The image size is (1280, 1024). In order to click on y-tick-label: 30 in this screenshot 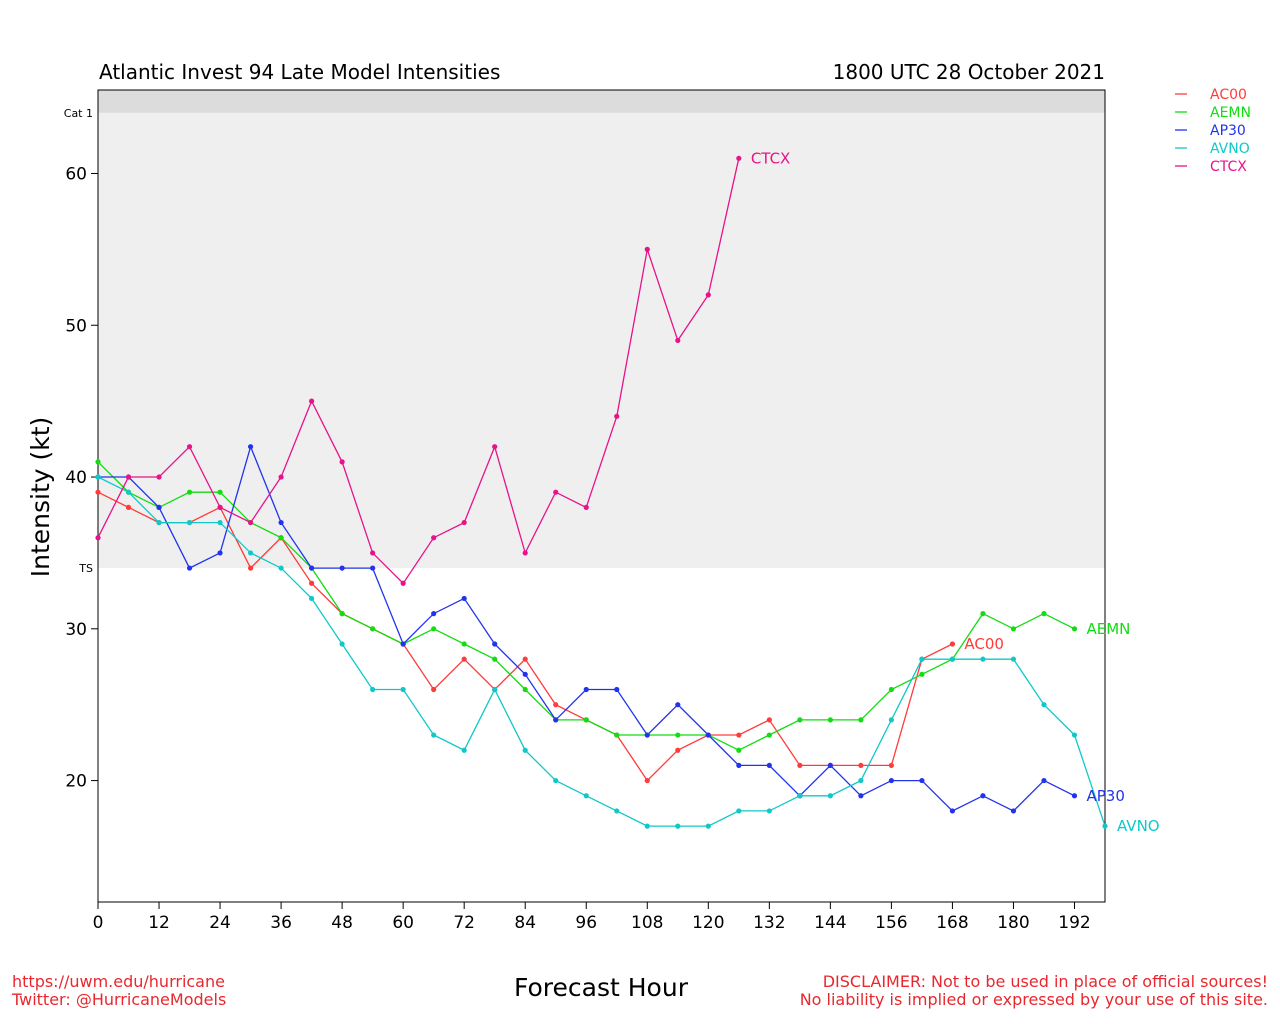, I will do `click(76, 630)`.